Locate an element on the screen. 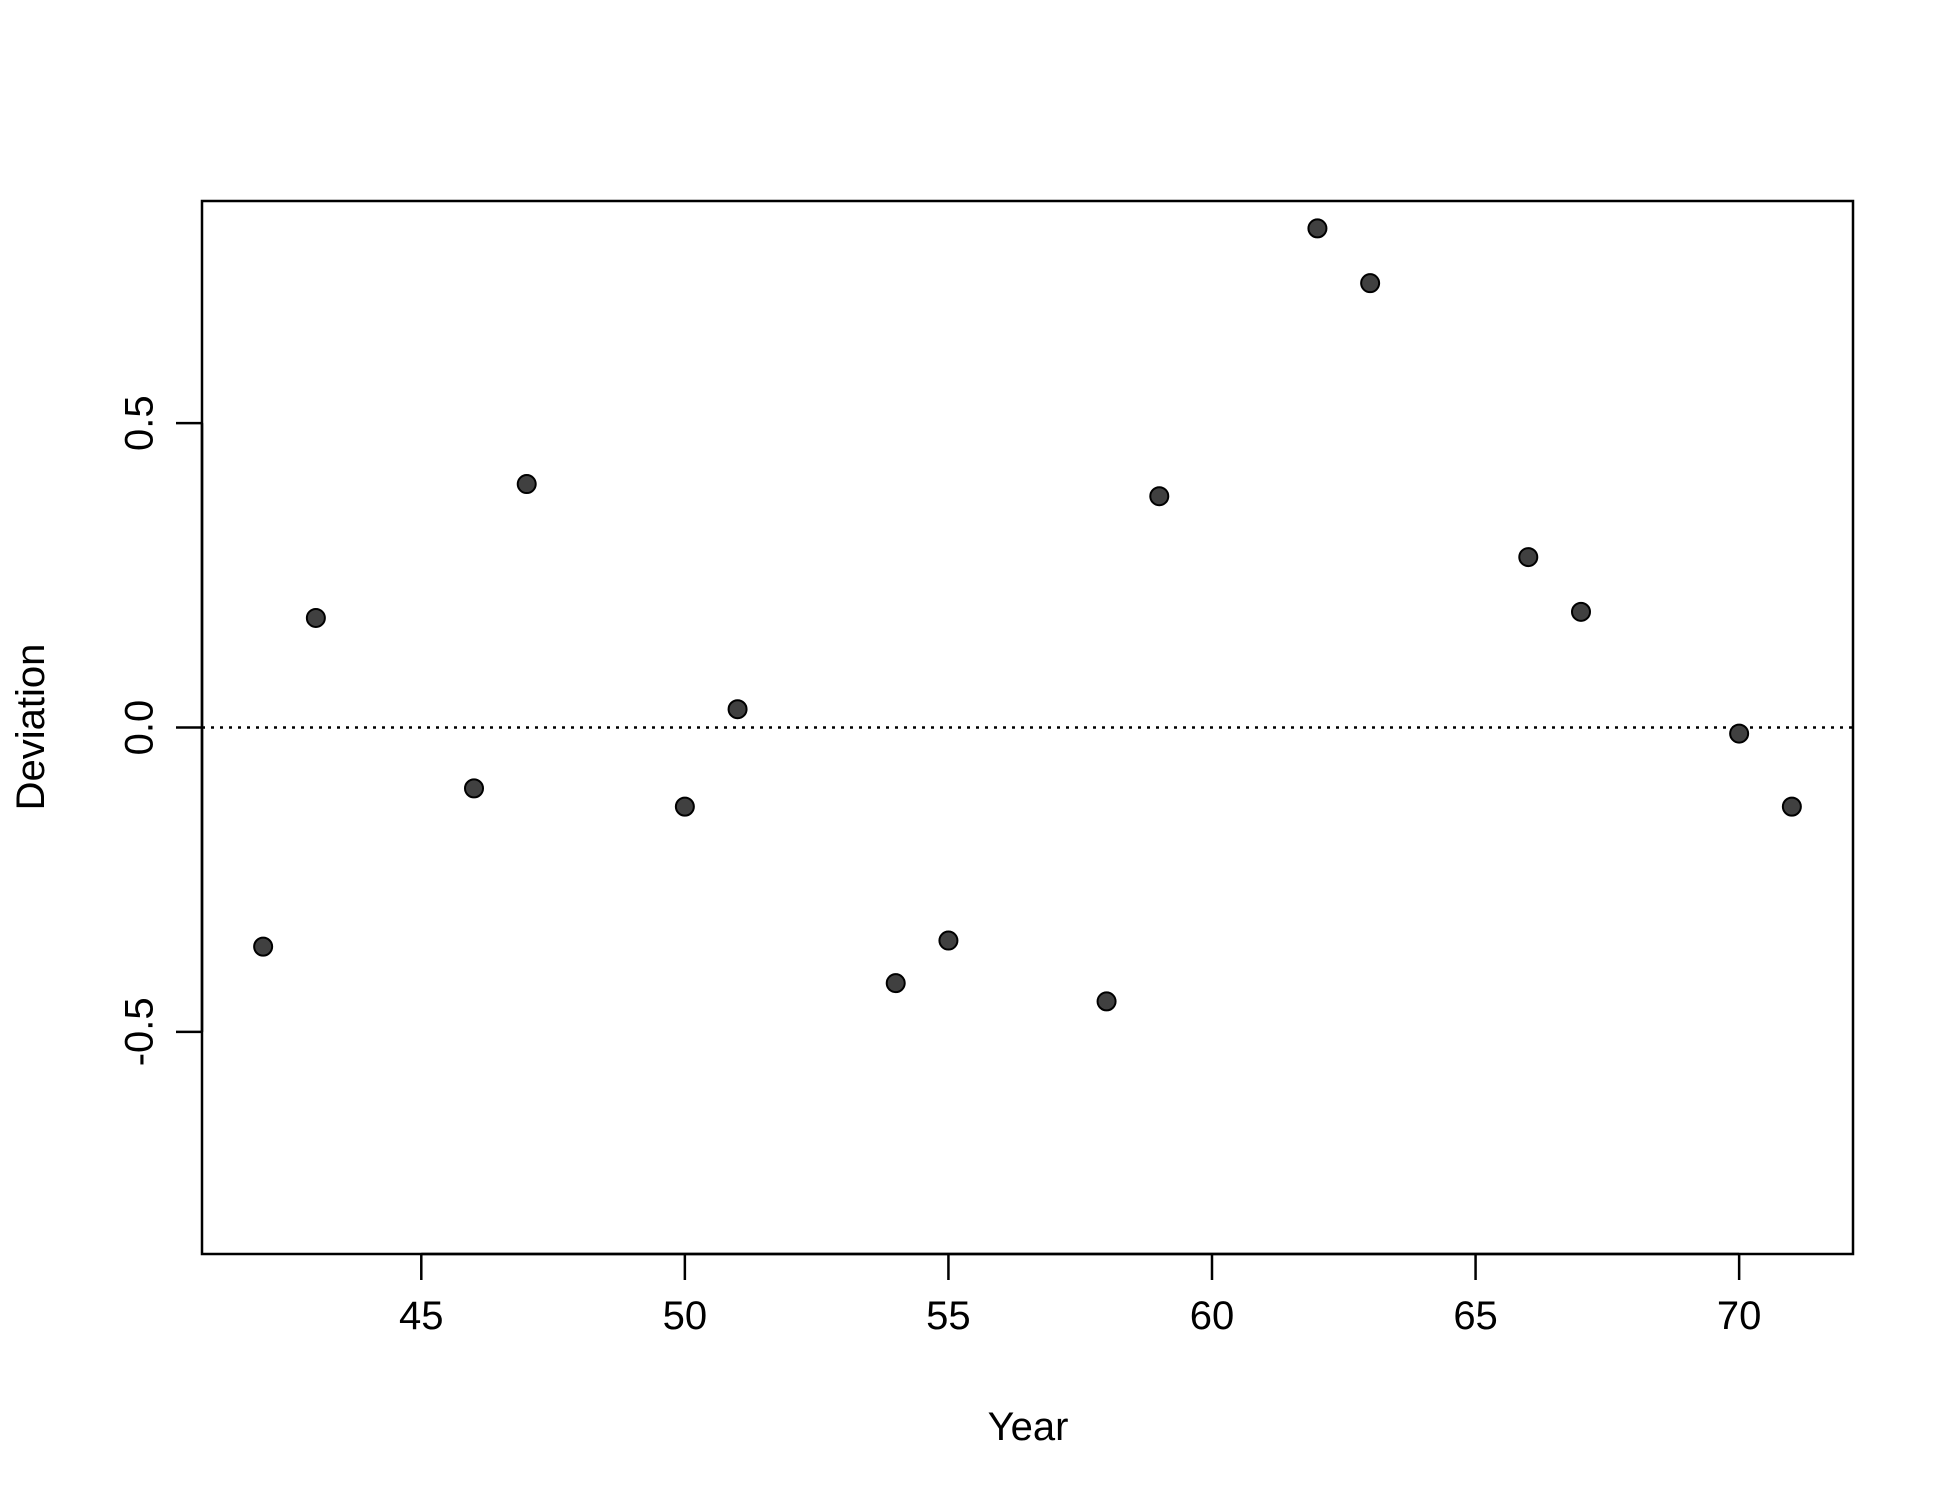 The height and width of the screenshot is (1500, 1950). y-tick-label: 0.5 is located at coordinates (140, 423).